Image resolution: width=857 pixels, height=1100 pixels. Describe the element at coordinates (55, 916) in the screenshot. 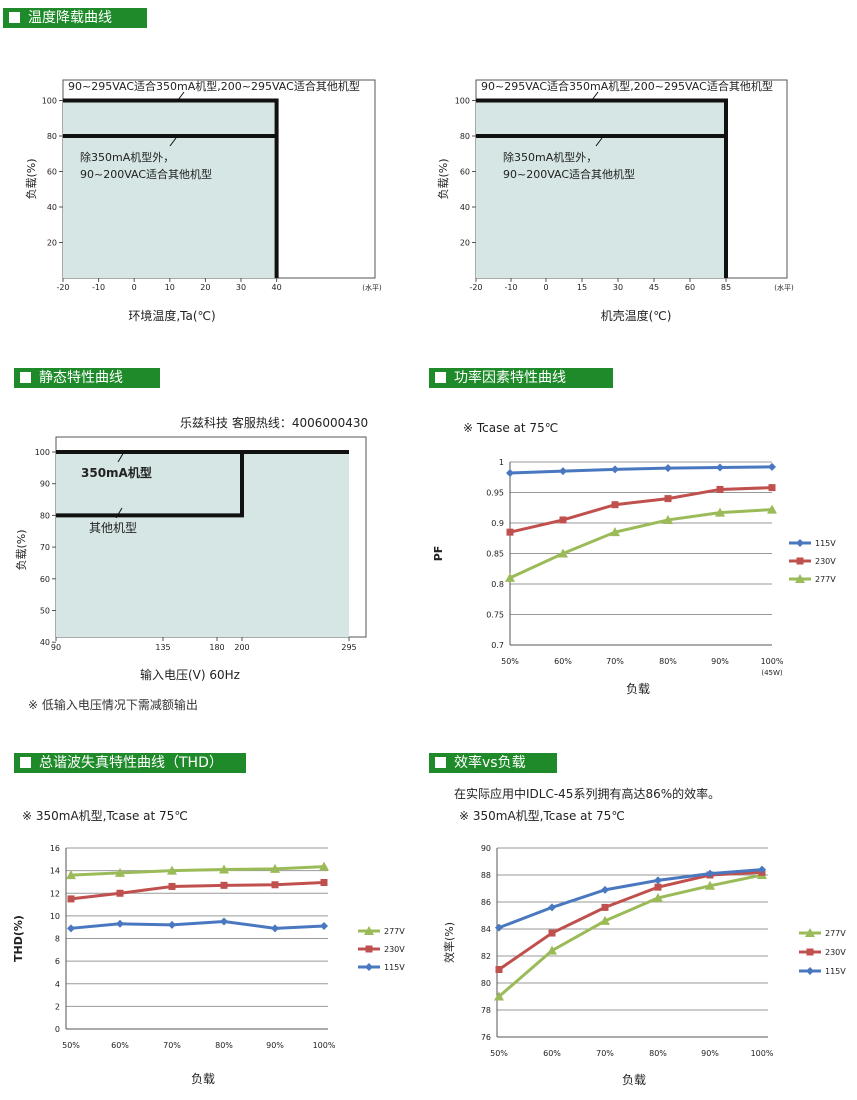

I see `y-tick-label: 10` at that location.